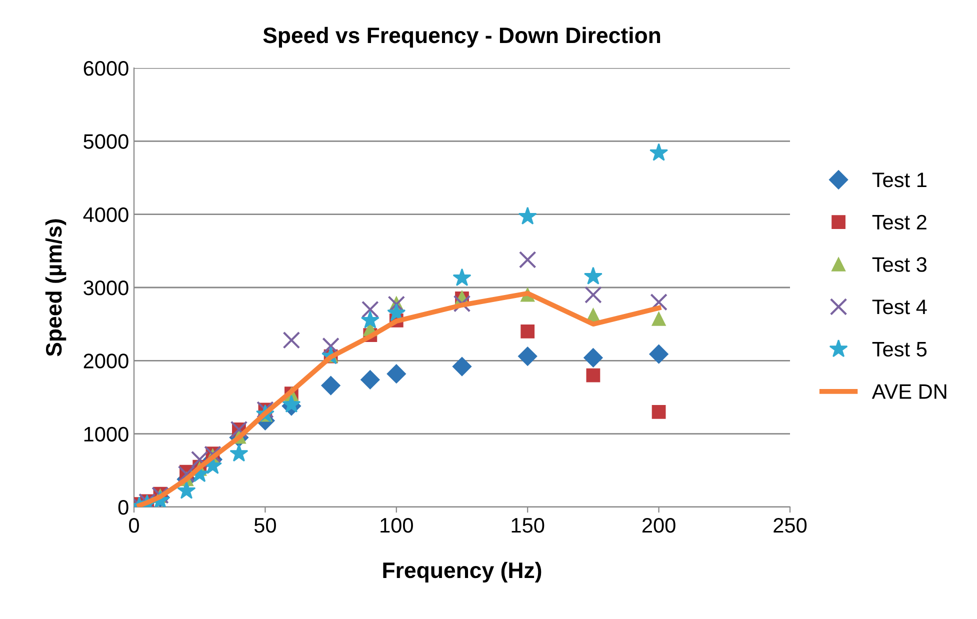 Image resolution: width=977 pixels, height=619 pixels. What do you see at coordinates (909, 391) in the screenshot?
I see `legend-label: AVE DN` at bounding box center [909, 391].